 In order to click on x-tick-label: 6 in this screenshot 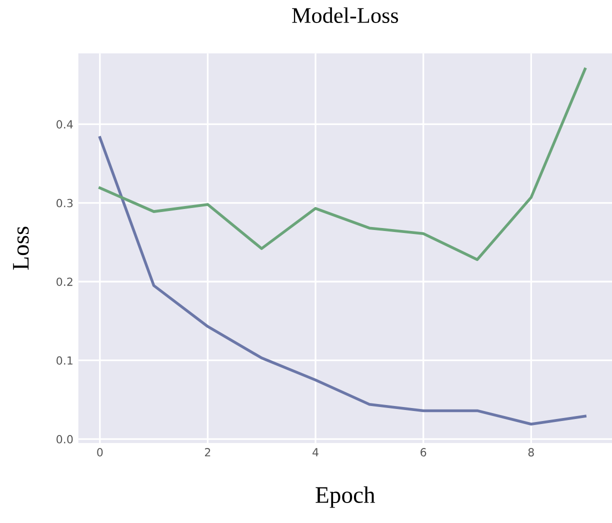, I will do `click(423, 452)`.